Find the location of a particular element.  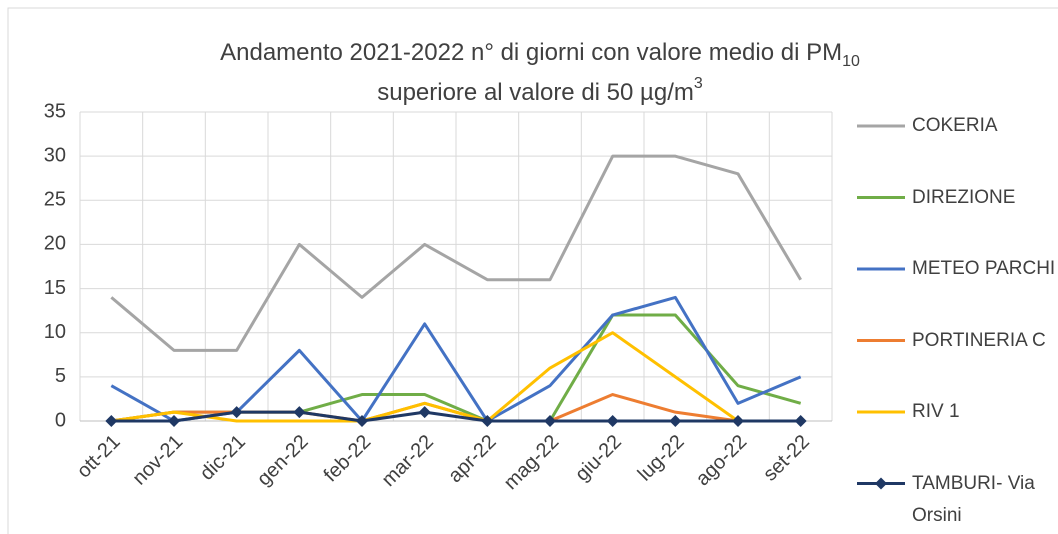

y-tick-label: 35 is located at coordinates (55, 111).